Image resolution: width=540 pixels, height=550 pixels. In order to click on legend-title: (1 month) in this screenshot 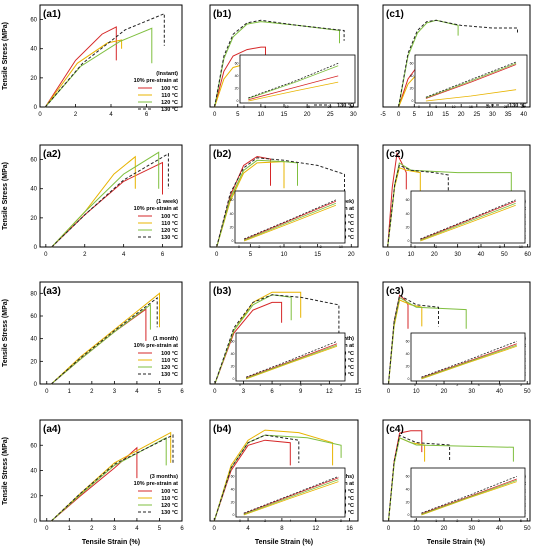, I will do `click(165, 339)`.